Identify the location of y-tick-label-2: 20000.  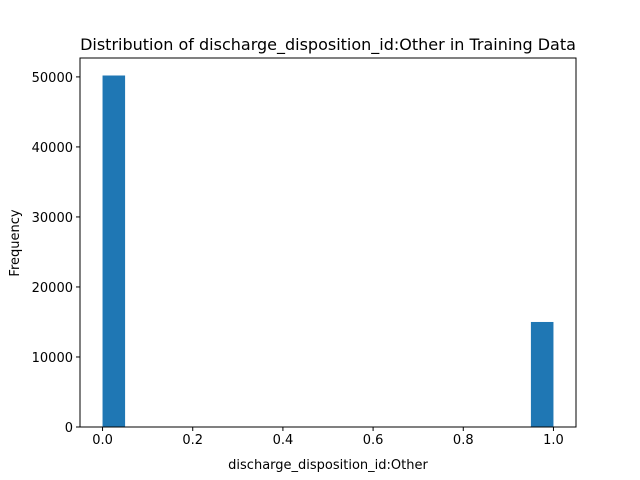
(52, 288).